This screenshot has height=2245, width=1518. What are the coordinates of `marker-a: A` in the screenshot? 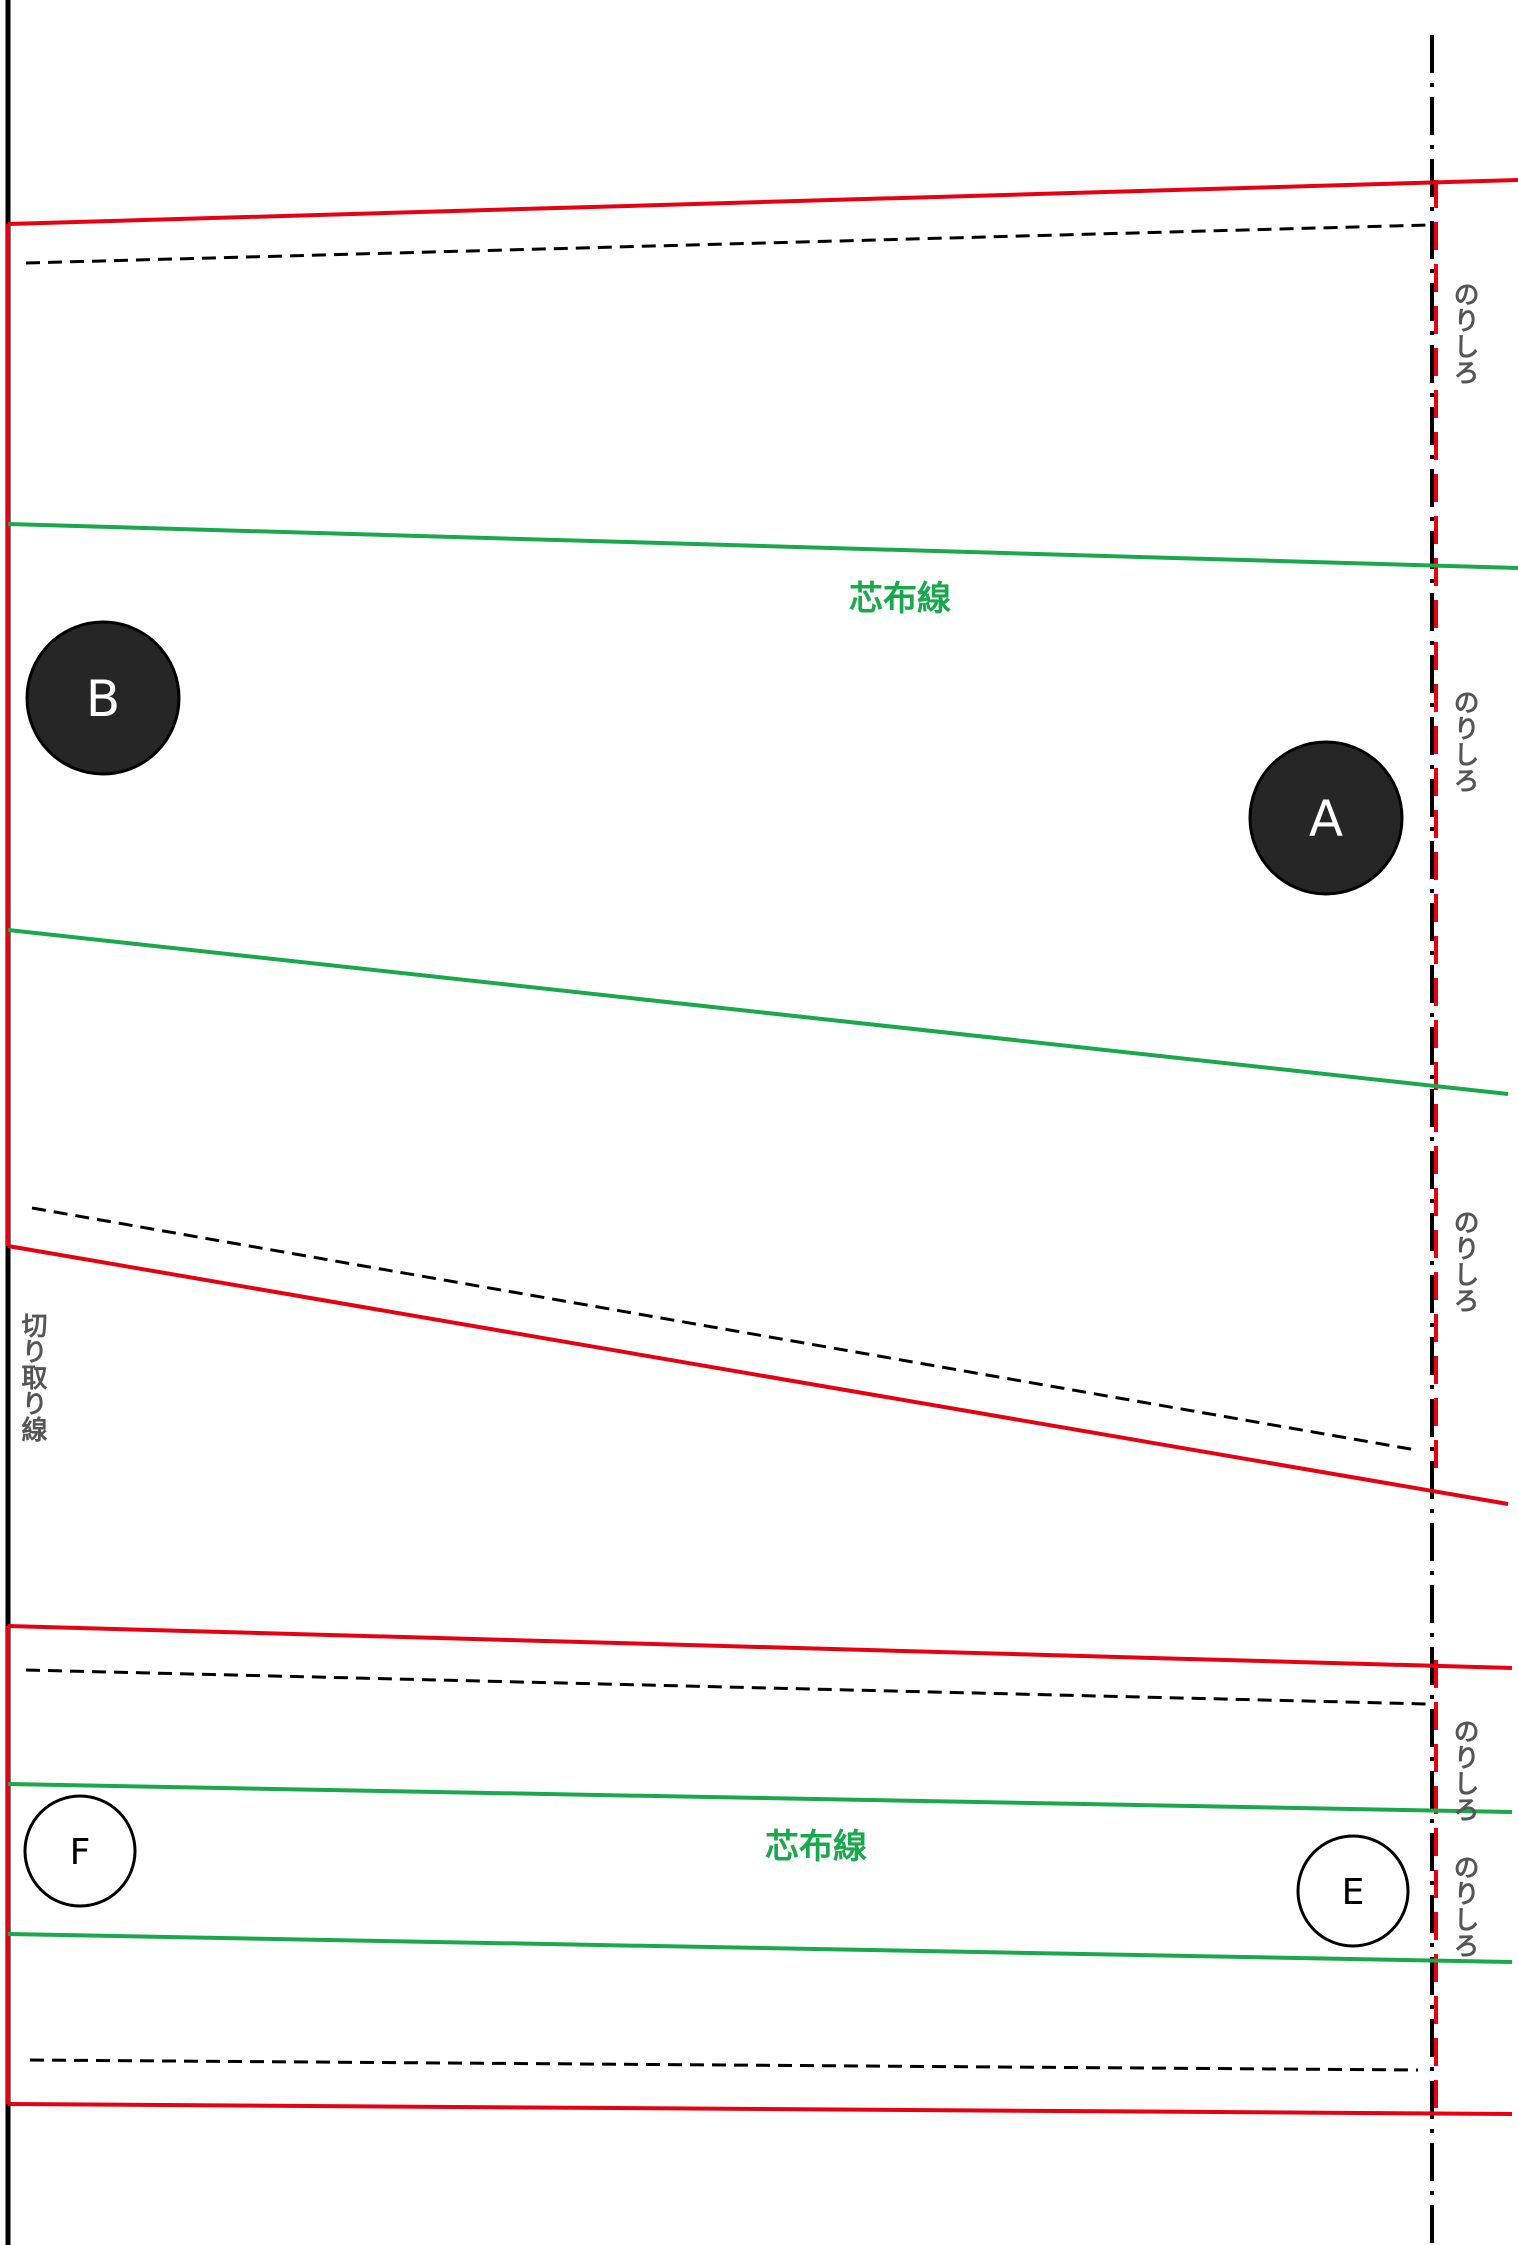 It's located at (1326, 818).